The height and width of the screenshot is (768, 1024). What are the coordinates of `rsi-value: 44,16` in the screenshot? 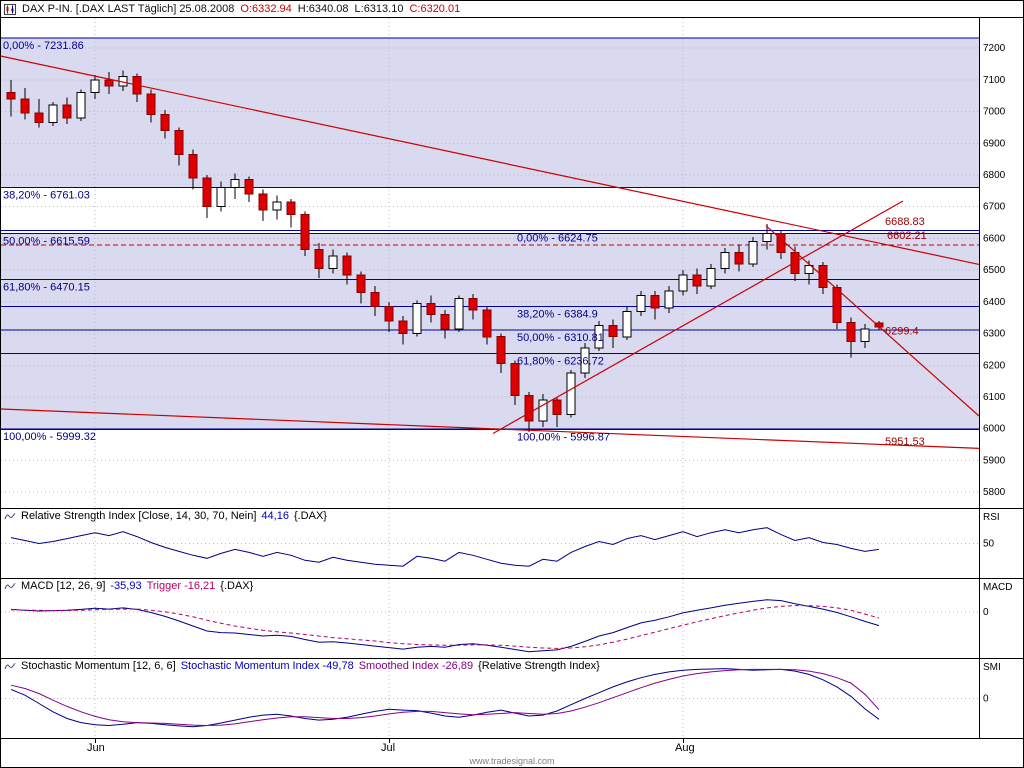 It's located at (275, 516).